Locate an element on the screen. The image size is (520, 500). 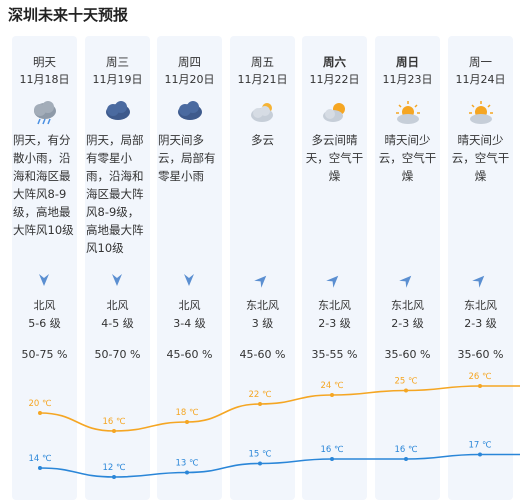
date-label: 11月18日 is located at coordinates (44, 79).